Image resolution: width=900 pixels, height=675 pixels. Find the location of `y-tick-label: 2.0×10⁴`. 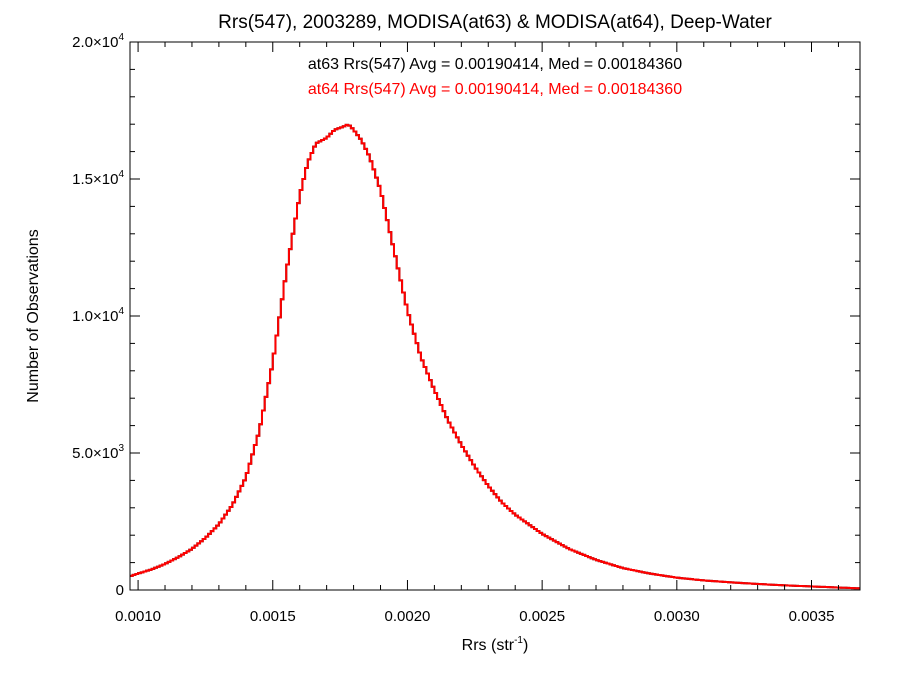

y-tick-label: 2.0×10⁴ is located at coordinates (98, 41).